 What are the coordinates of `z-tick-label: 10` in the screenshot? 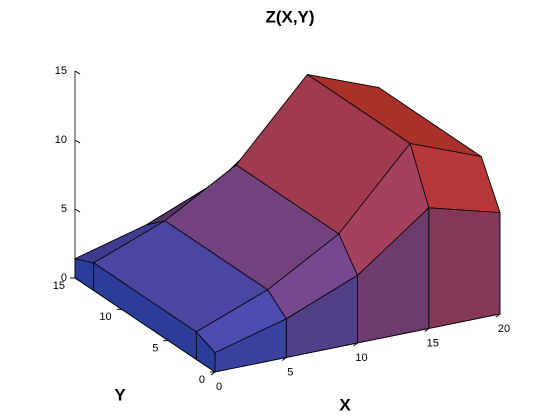 It's located at (61, 140).